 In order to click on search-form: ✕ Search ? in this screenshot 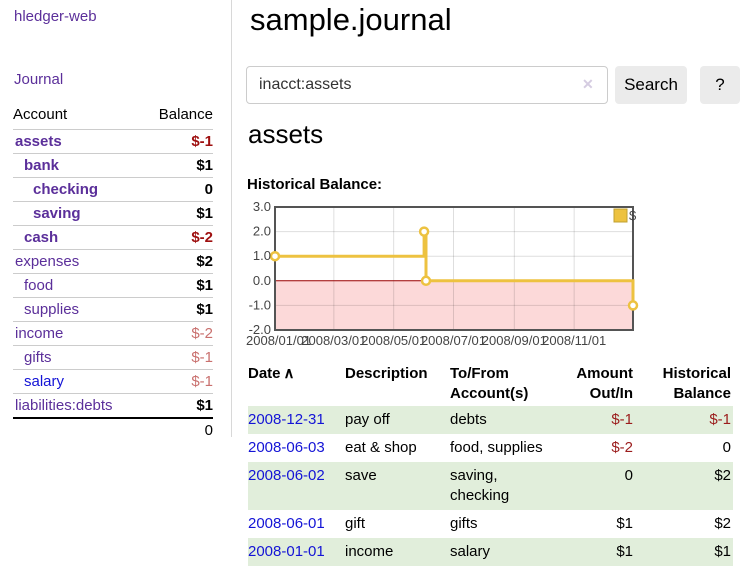, I will do `click(494, 85)`.